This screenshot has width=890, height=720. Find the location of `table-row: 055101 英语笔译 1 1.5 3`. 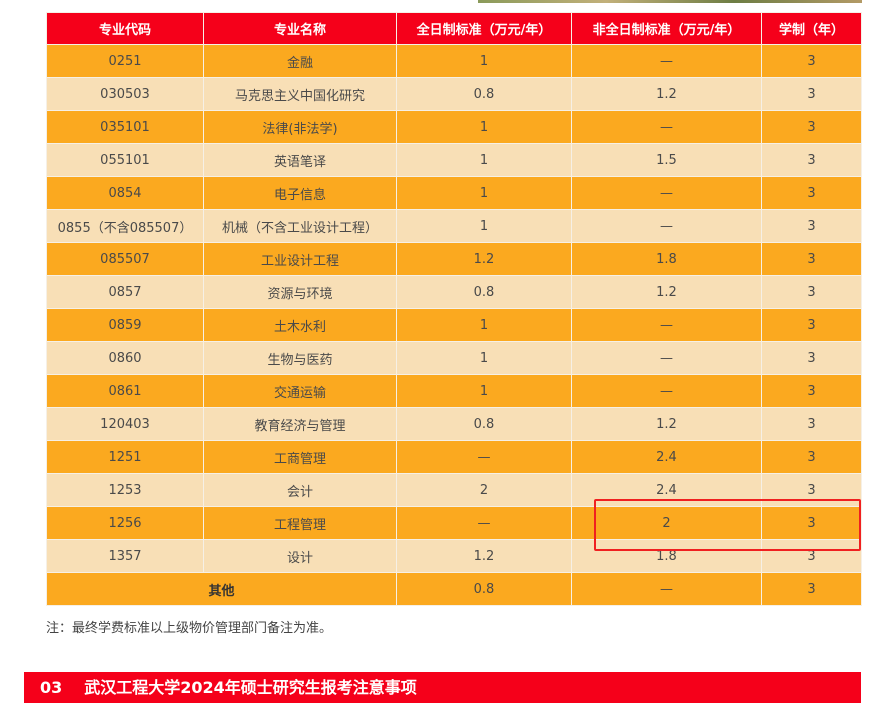

table-row: 055101 英语笔译 1 1.5 3 is located at coordinates (454, 160).